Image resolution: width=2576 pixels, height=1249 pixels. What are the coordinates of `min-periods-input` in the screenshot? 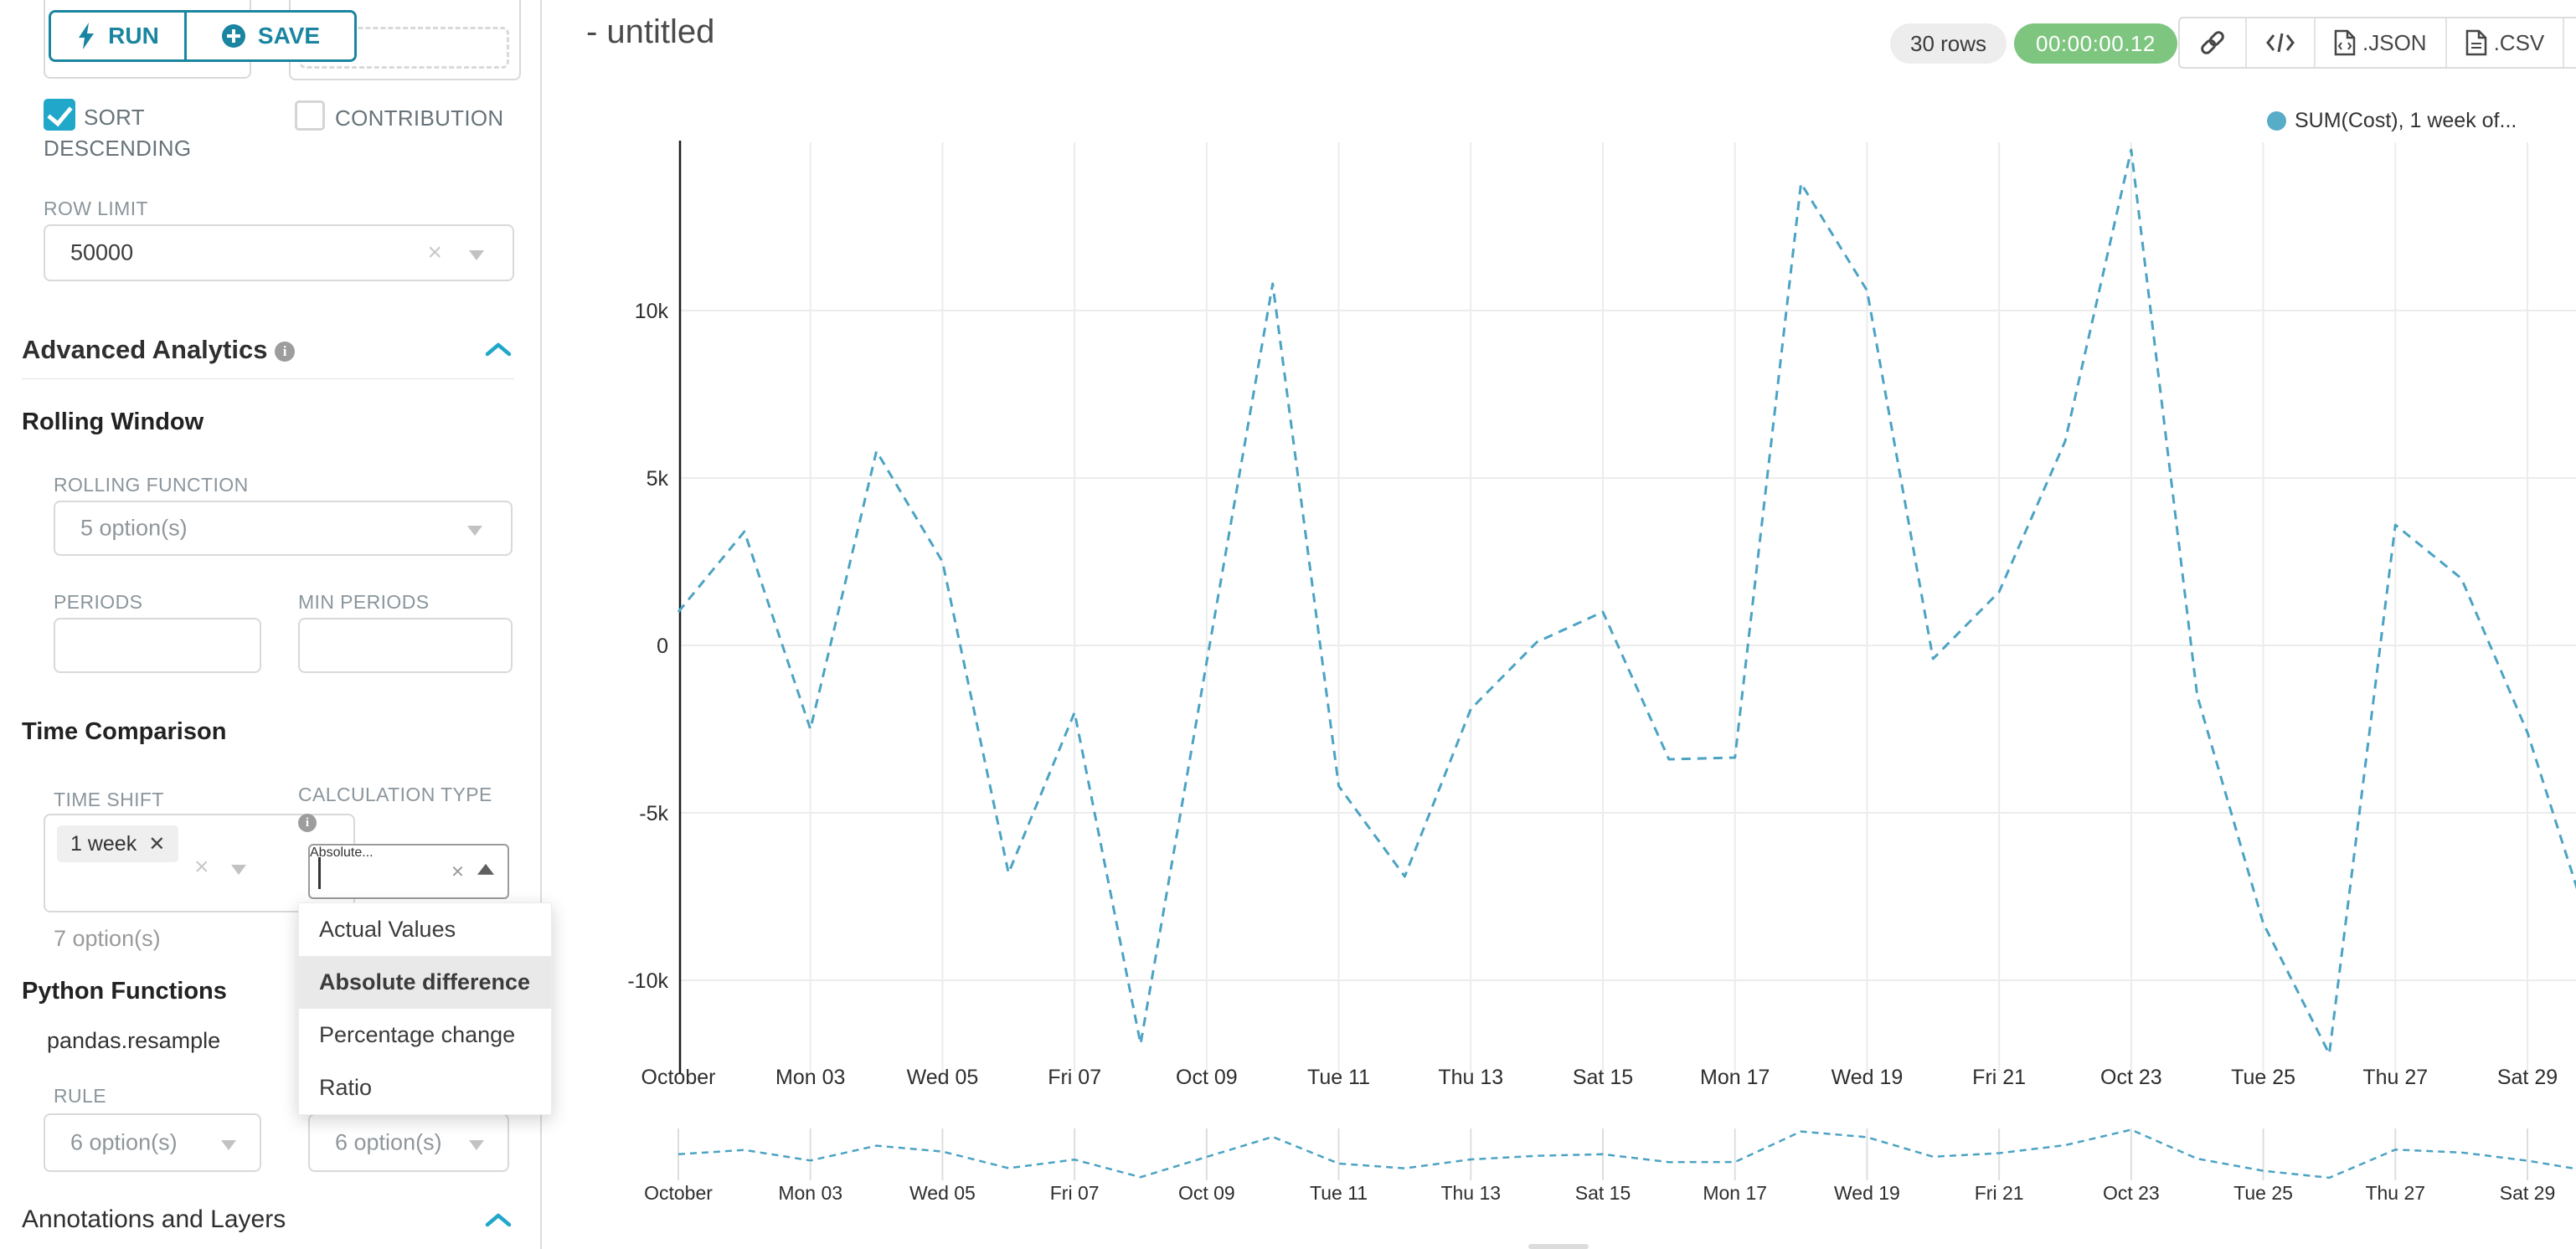 It's located at (405, 645).